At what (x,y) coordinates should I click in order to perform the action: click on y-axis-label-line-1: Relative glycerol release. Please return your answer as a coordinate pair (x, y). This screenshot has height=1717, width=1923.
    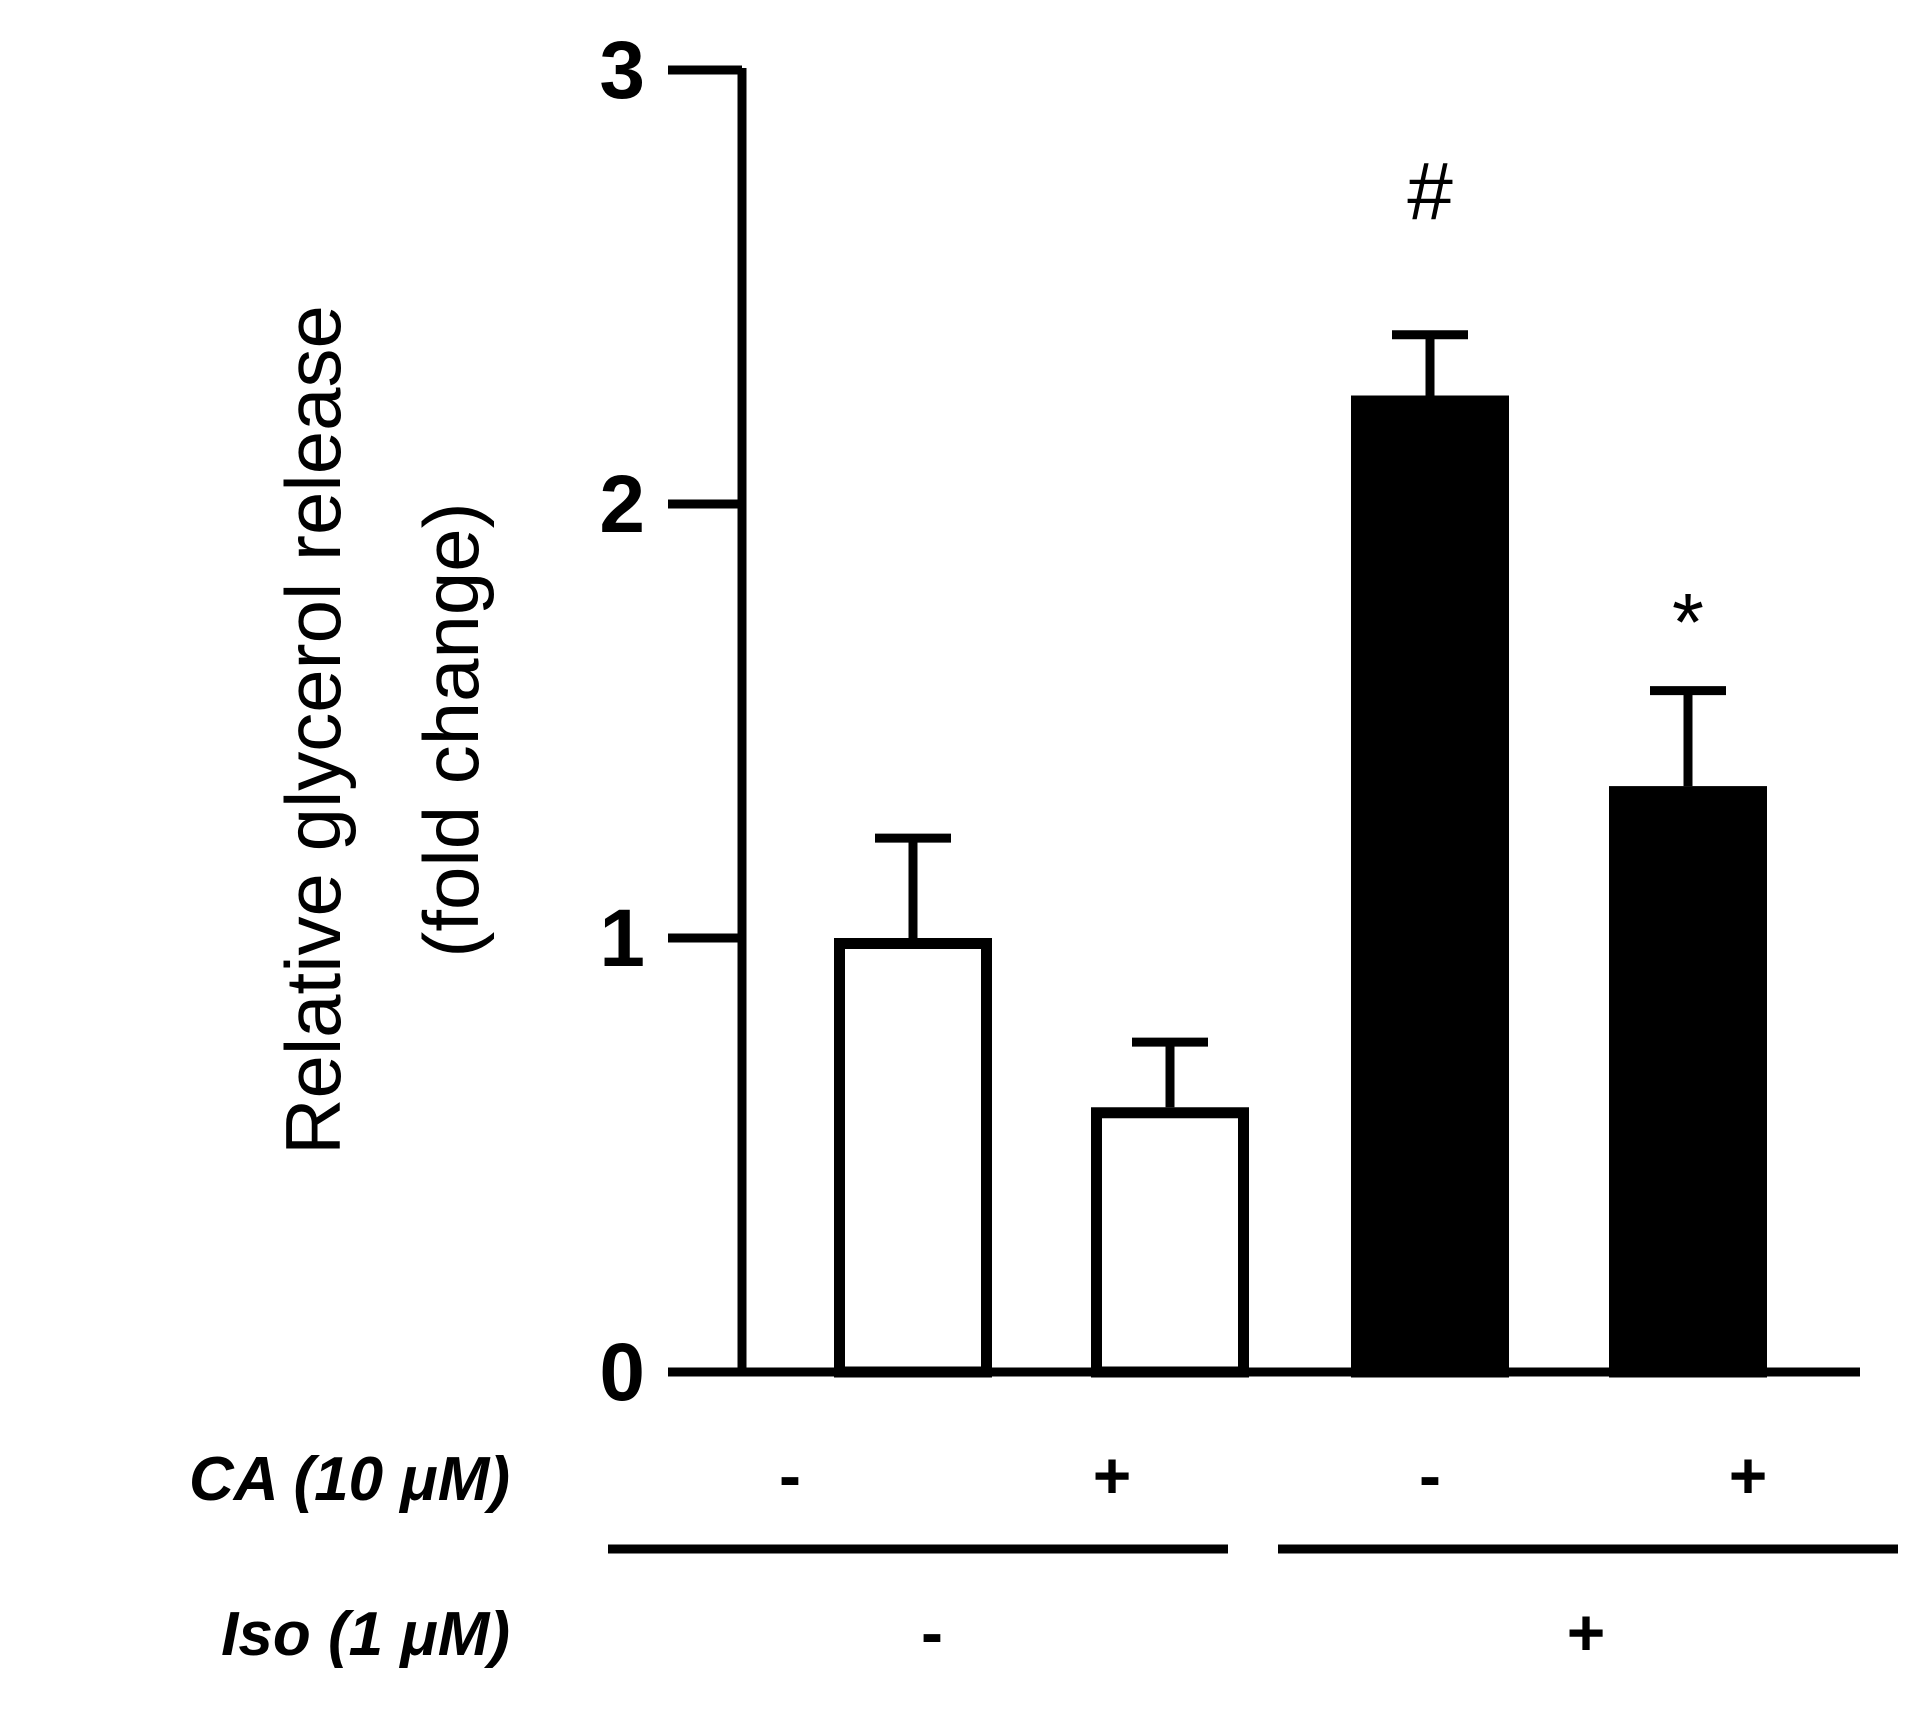
    Looking at the image, I should click on (313, 730).